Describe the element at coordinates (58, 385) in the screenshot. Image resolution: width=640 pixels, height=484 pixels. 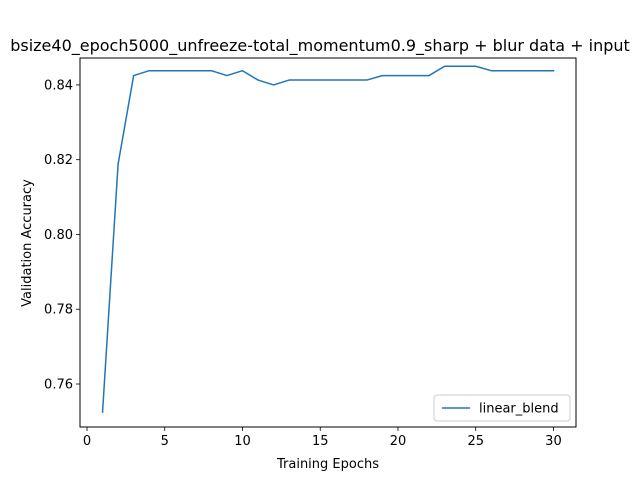
I see `y-tick-label: 0.76` at that location.